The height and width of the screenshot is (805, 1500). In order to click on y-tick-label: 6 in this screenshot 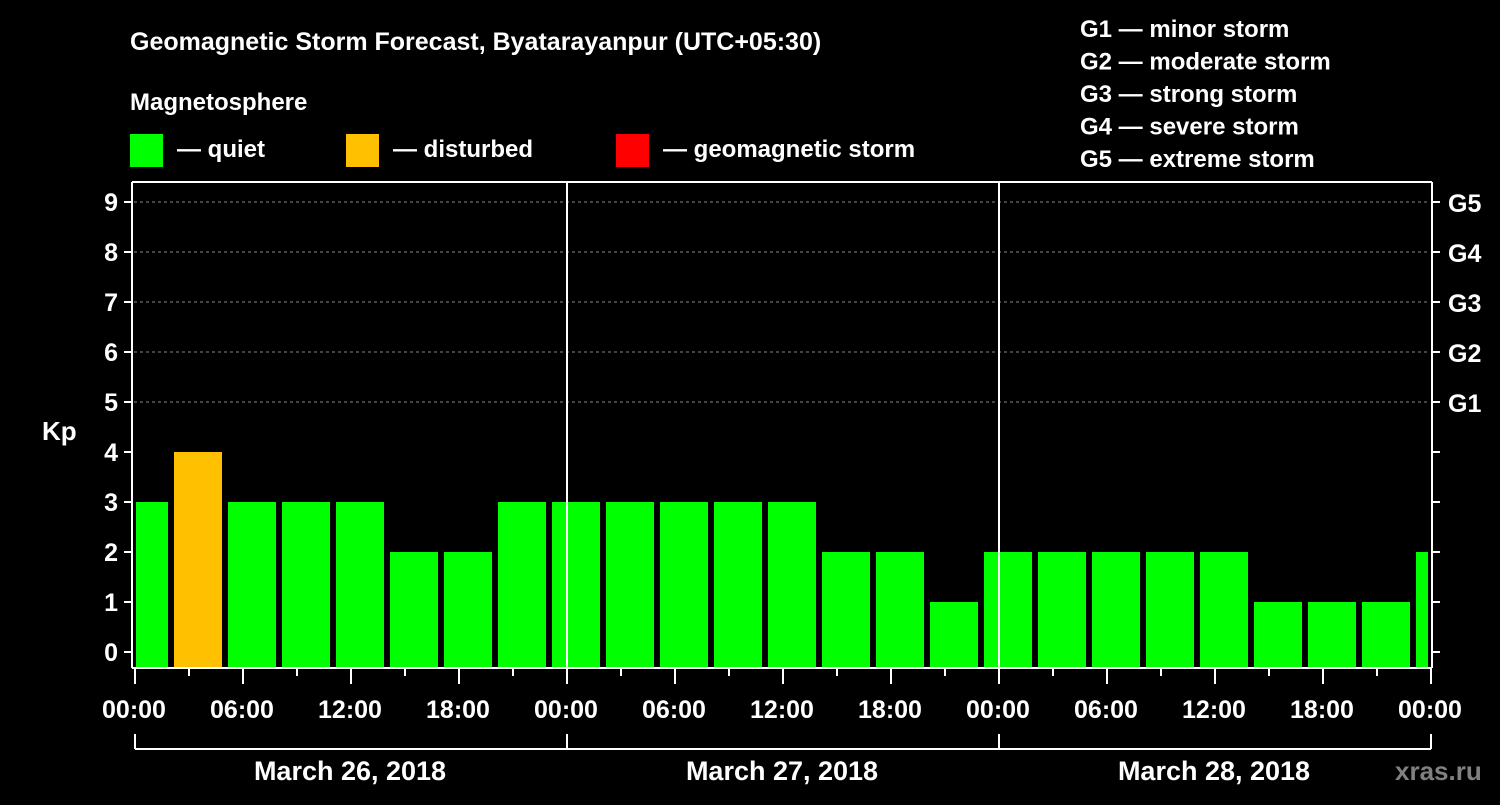, I will do `click(111, 353)`.